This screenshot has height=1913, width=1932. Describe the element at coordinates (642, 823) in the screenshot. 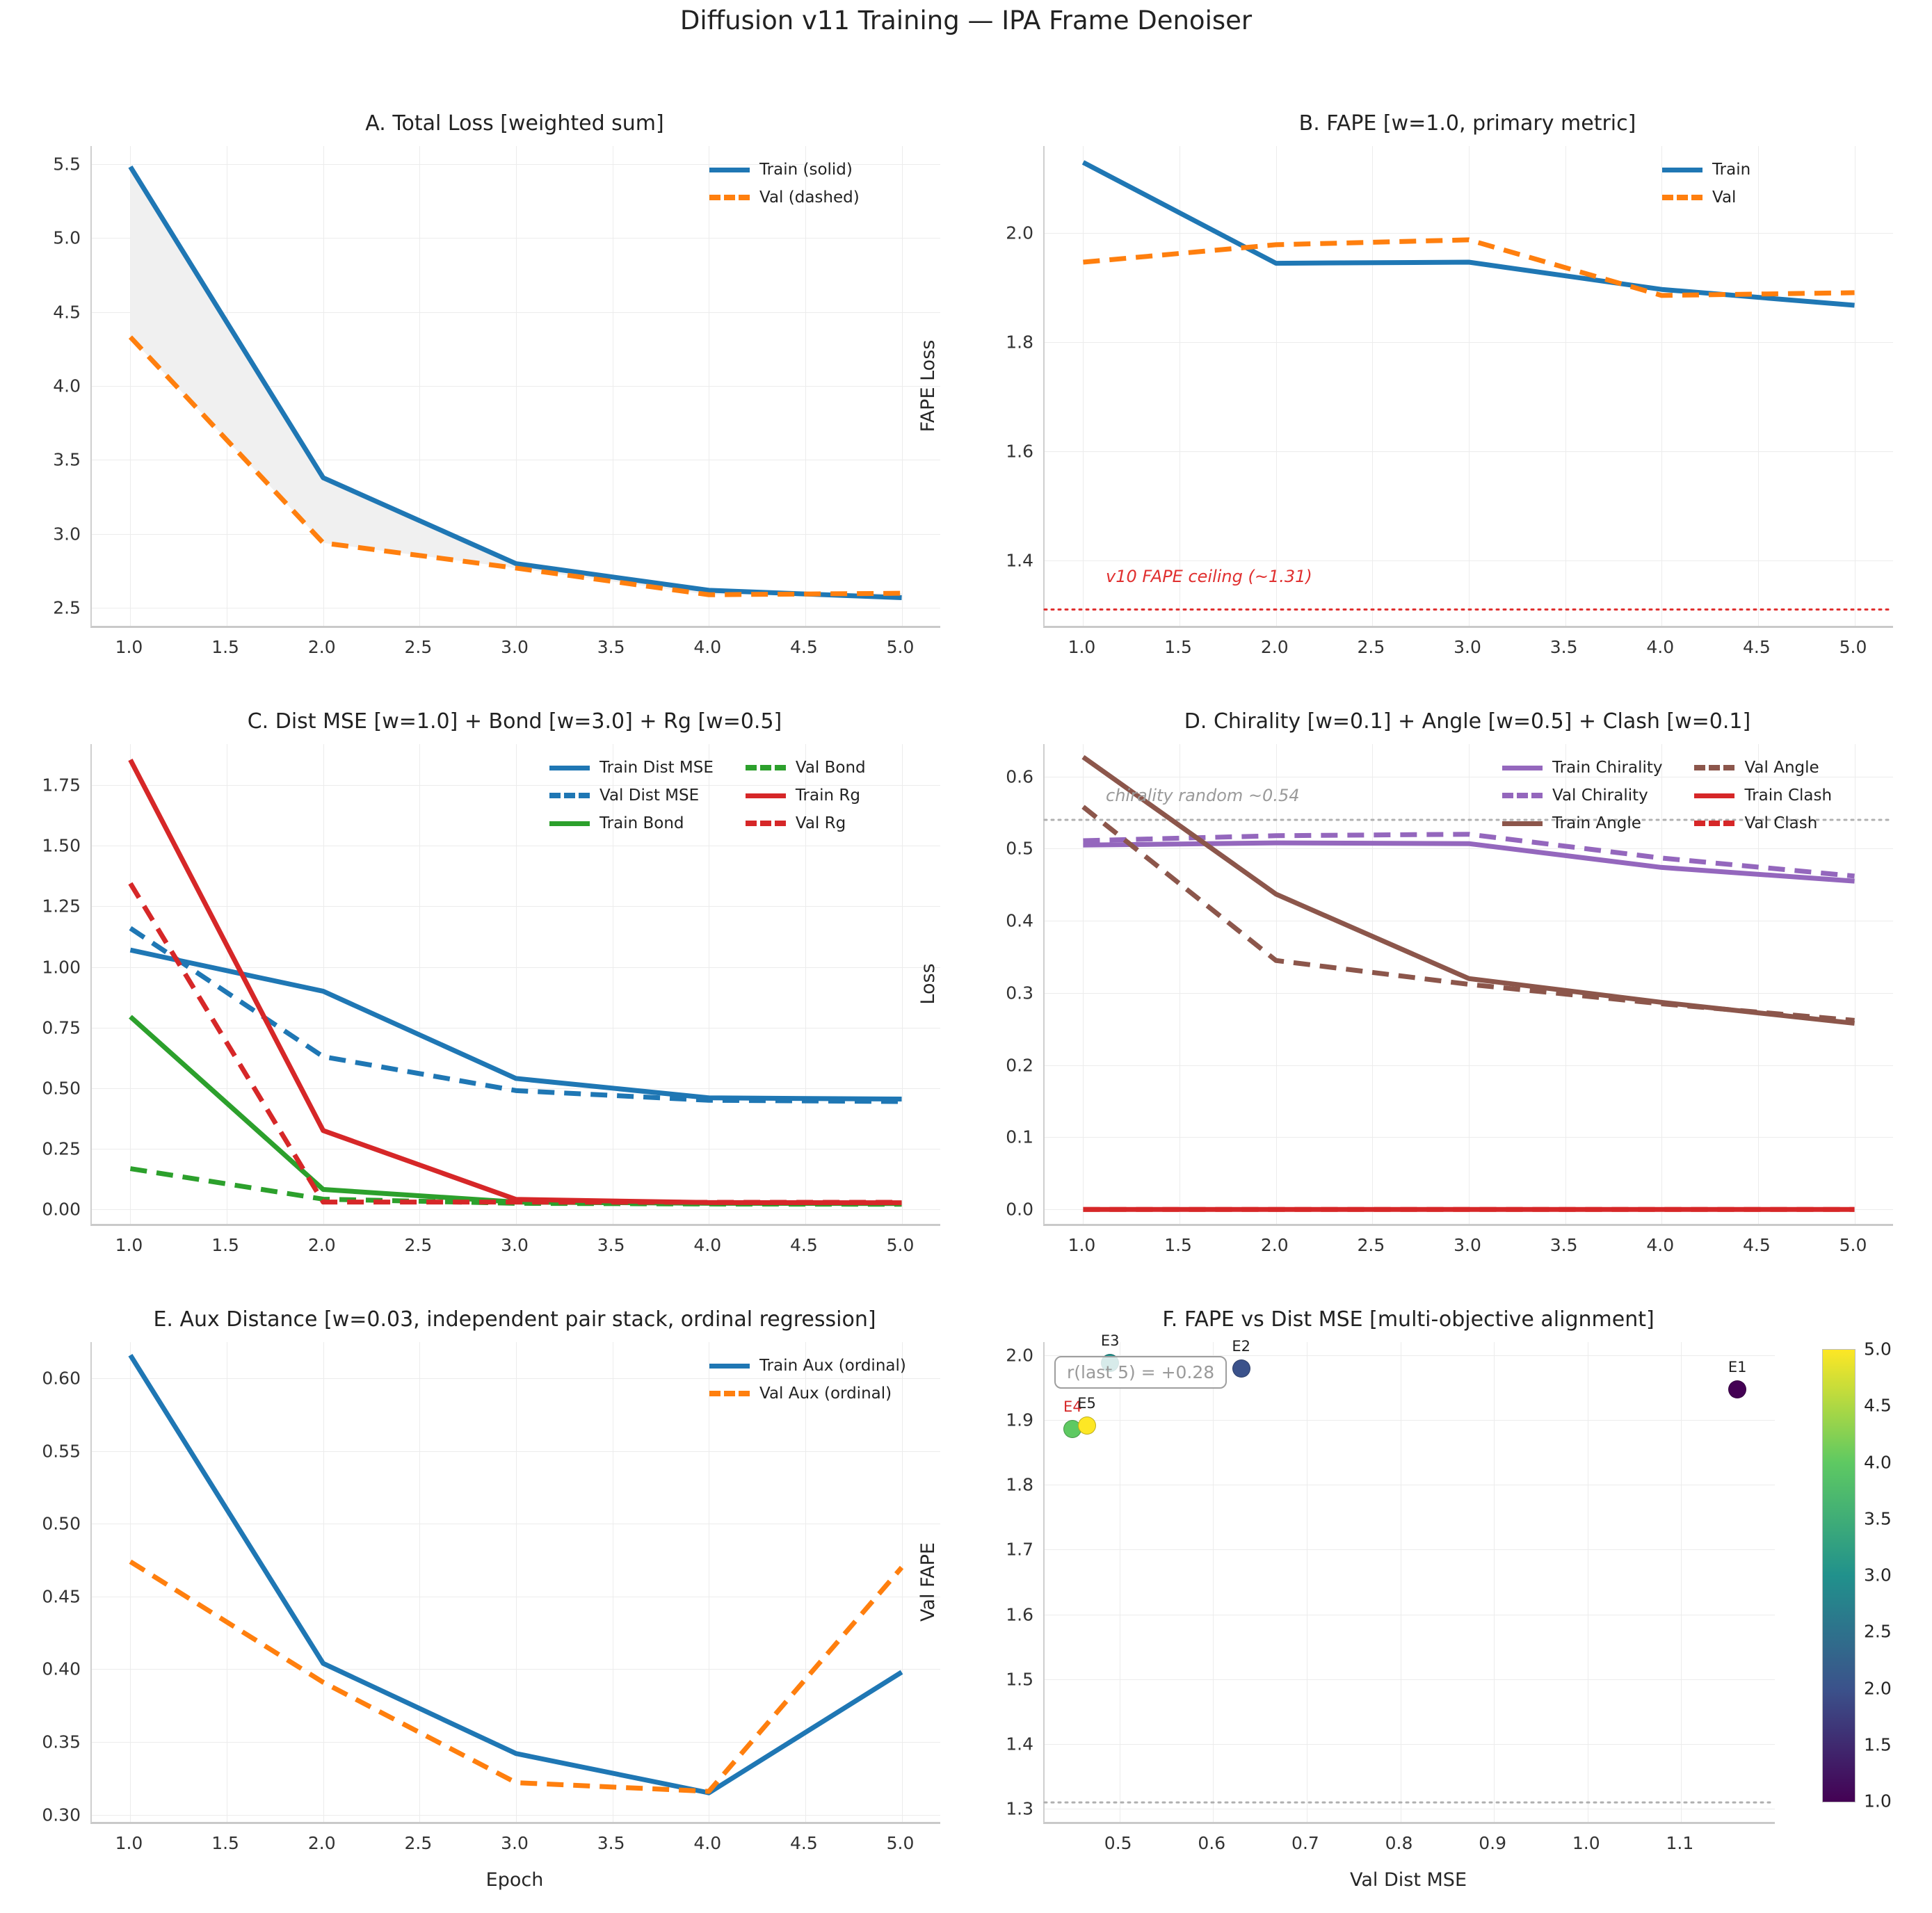

I see `legend-label: Train Bond` at that location.